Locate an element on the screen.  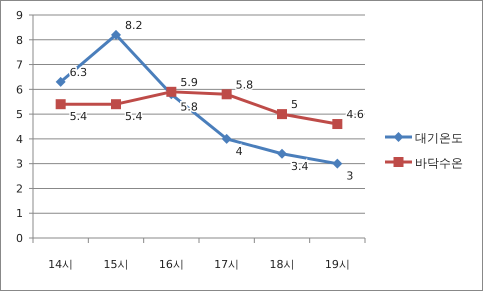
data-label: 3.4 is located at coordinates (299, 166).